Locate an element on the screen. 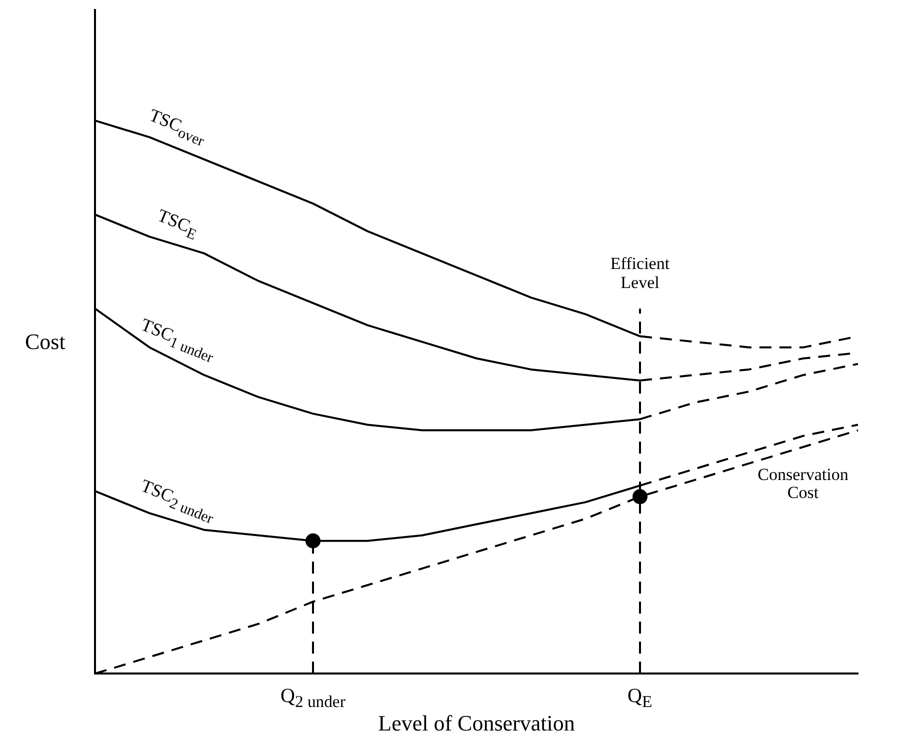  x-tick-label: Q$_{E}$ is located at coordinates (640, 697).